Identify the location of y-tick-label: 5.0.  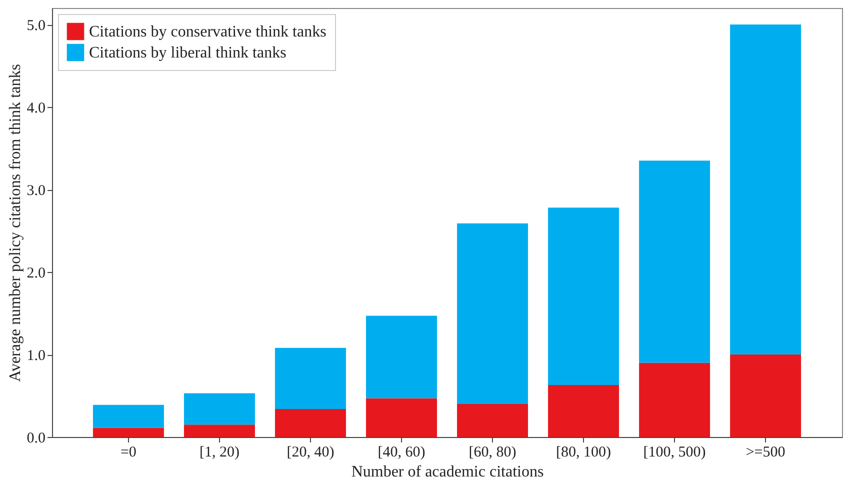
(36, 26).